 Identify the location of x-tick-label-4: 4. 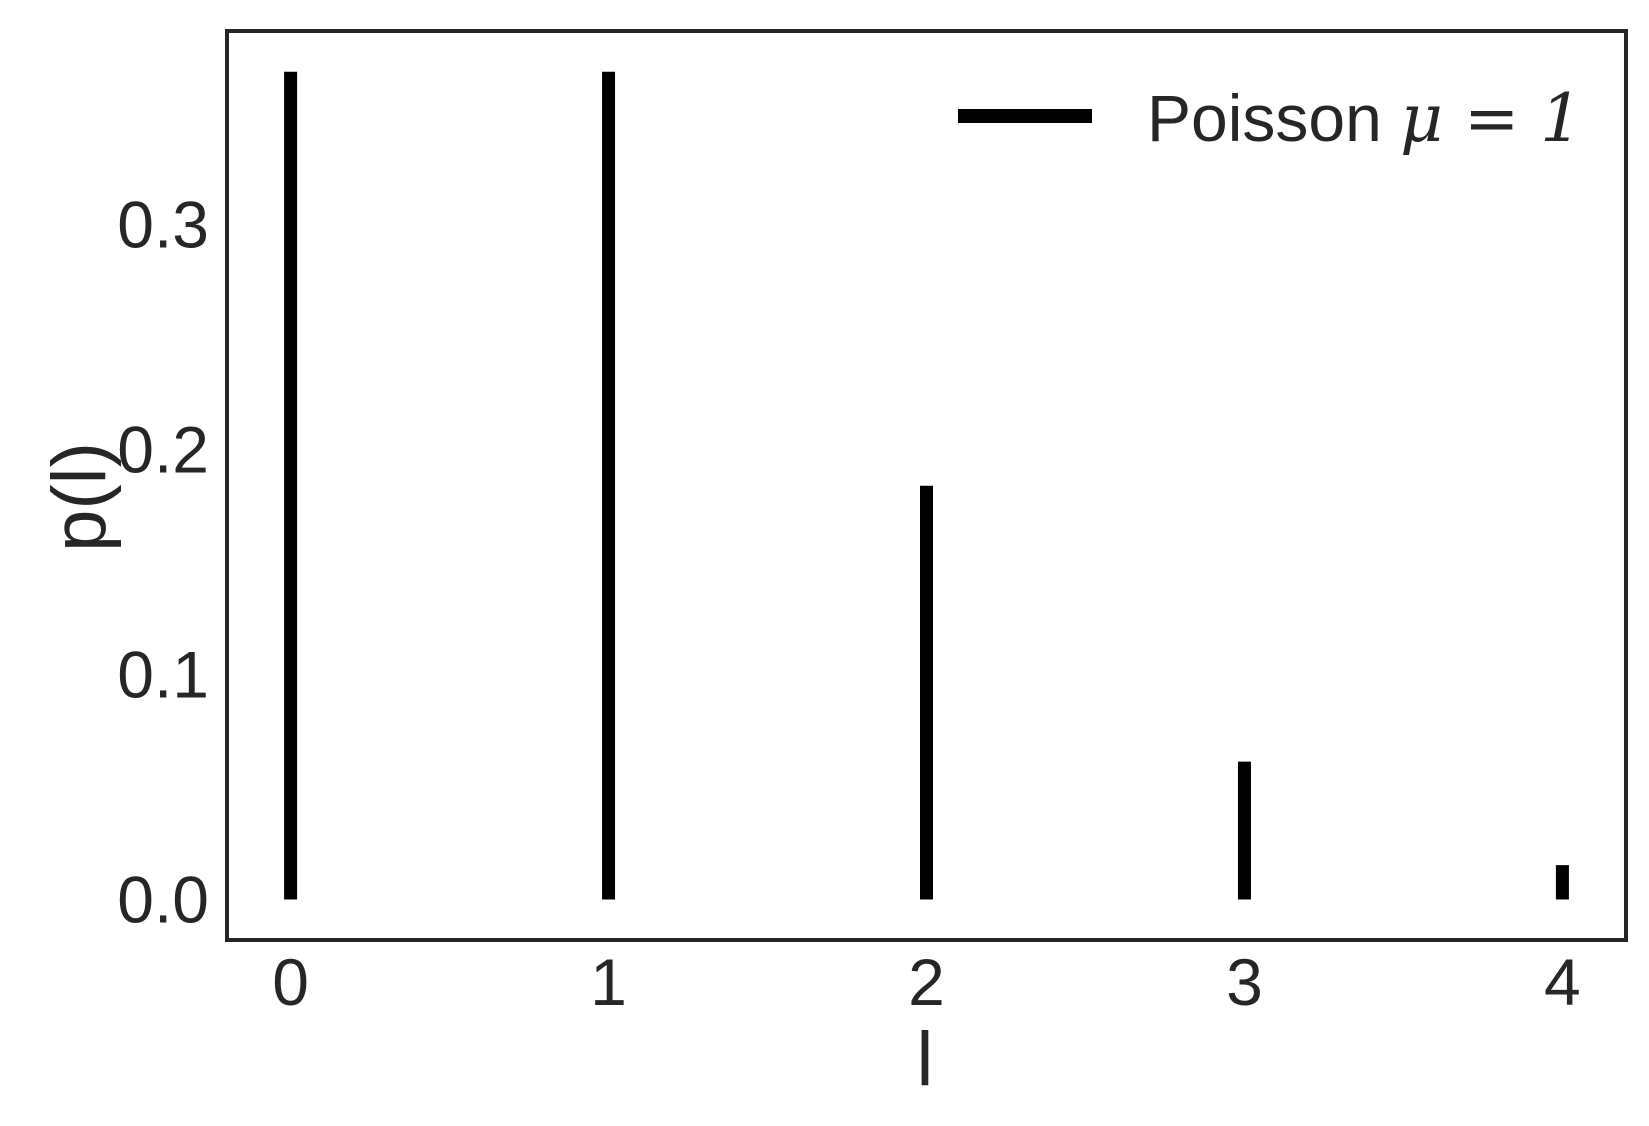
(1562, 982).